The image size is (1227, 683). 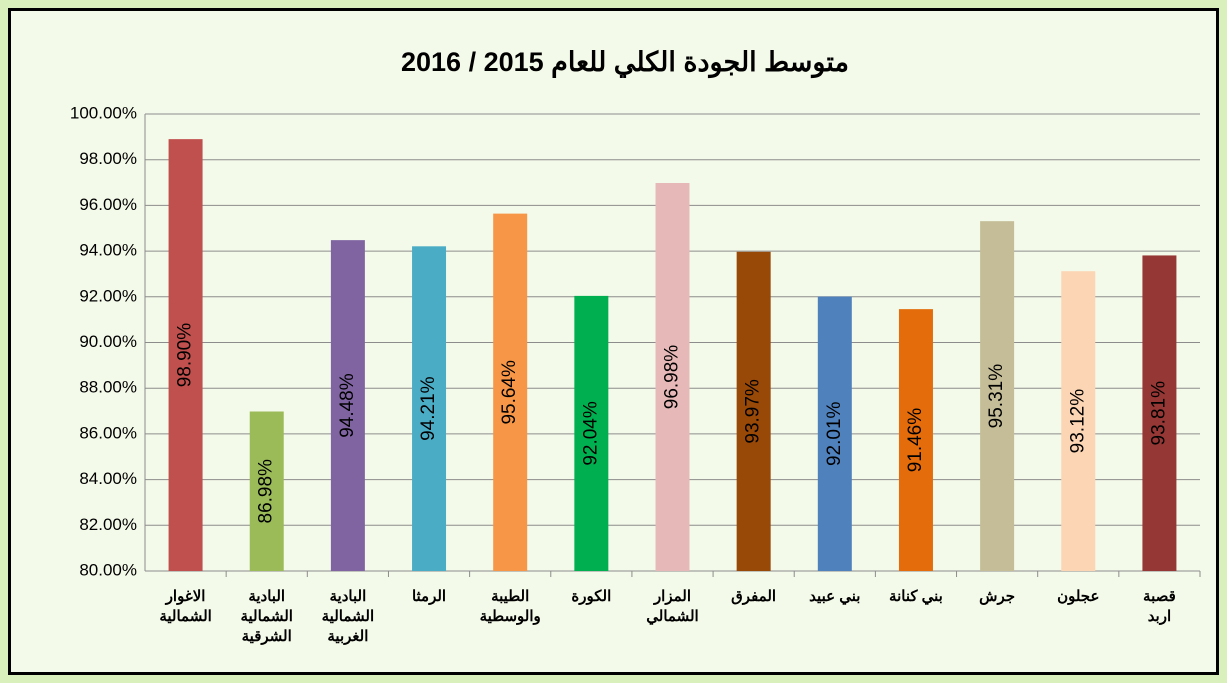 What do you see at coordinates (429, 596) in the screenshot?
I see `x-tick-label: الرمثا` at bounding box center [429, 596].